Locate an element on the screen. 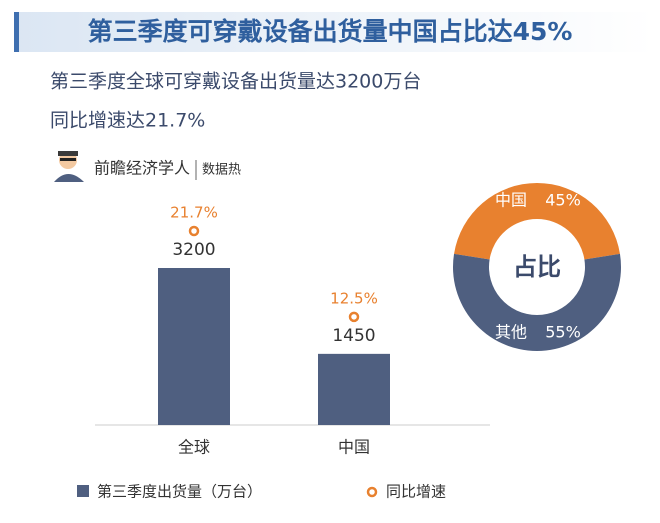 The image size is (660, 523). title-band is located at coordinates (334, 32).